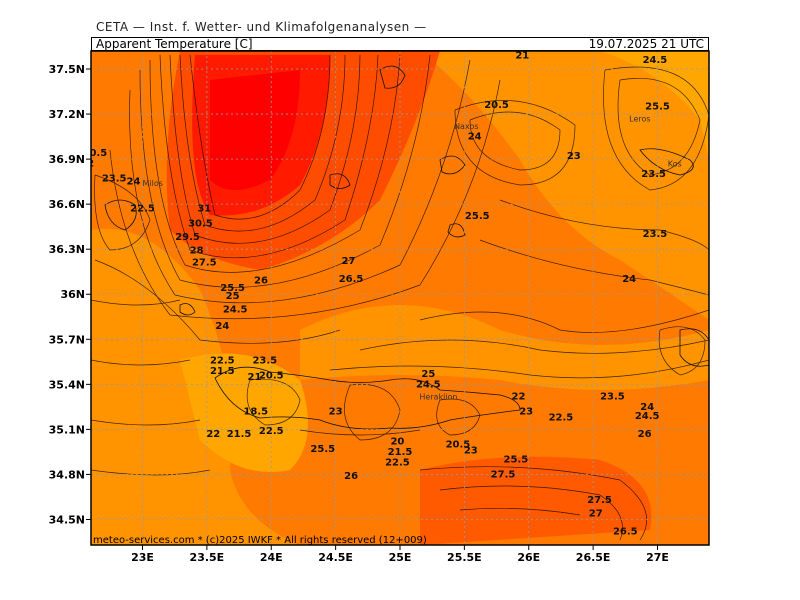  Describe the element at coordinates (204, 209) in the screenshot. I see `contour-label: 31` at that location.